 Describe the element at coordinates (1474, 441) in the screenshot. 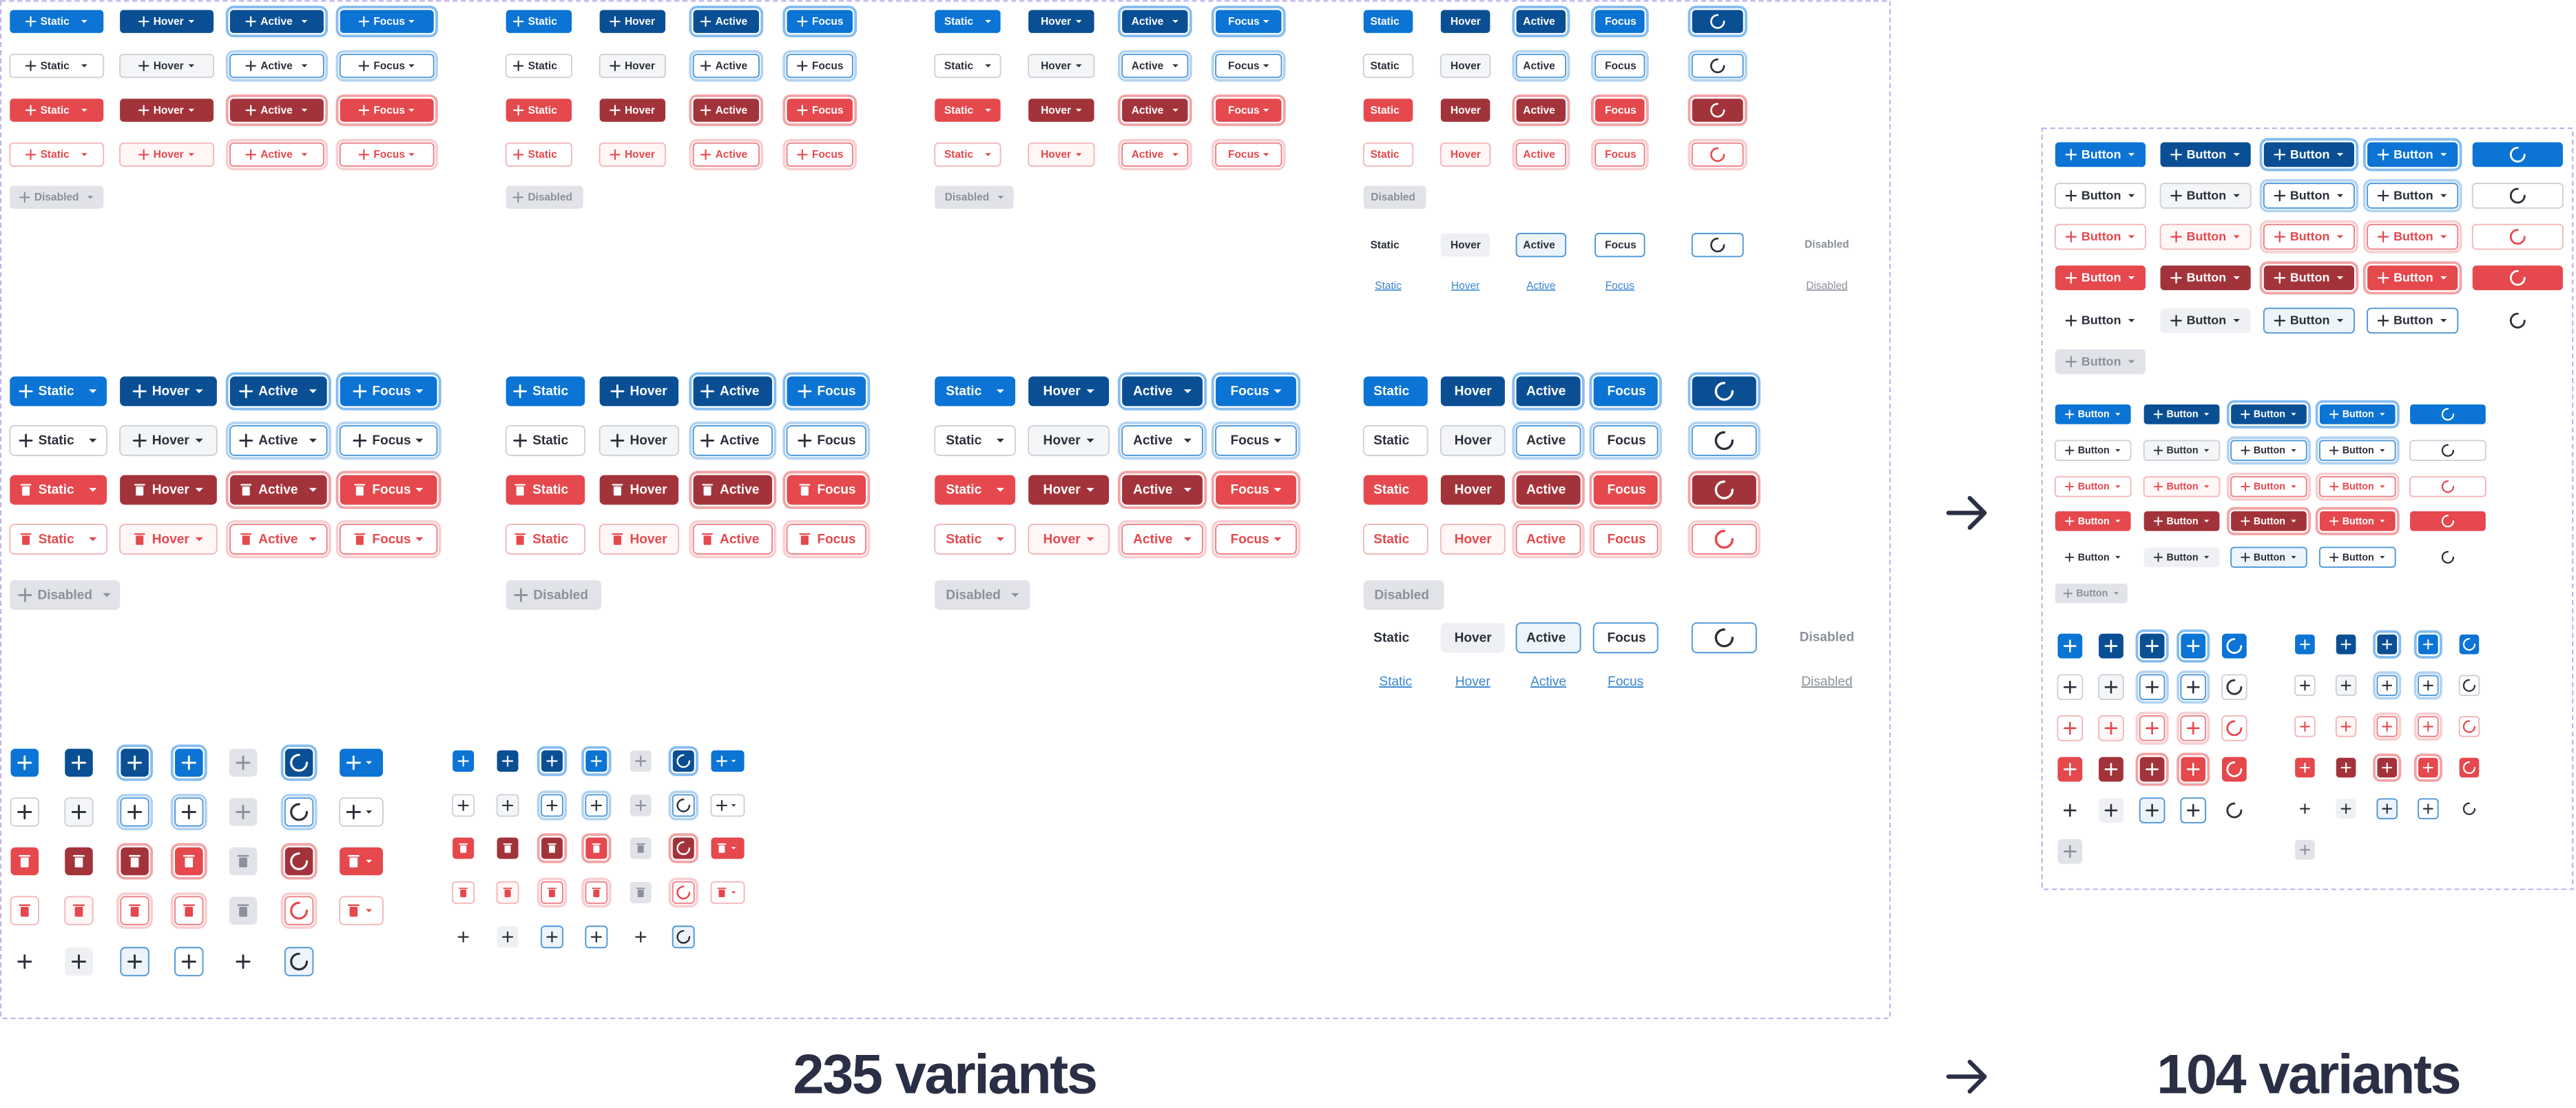

I see `button-label: Hover` at that location.